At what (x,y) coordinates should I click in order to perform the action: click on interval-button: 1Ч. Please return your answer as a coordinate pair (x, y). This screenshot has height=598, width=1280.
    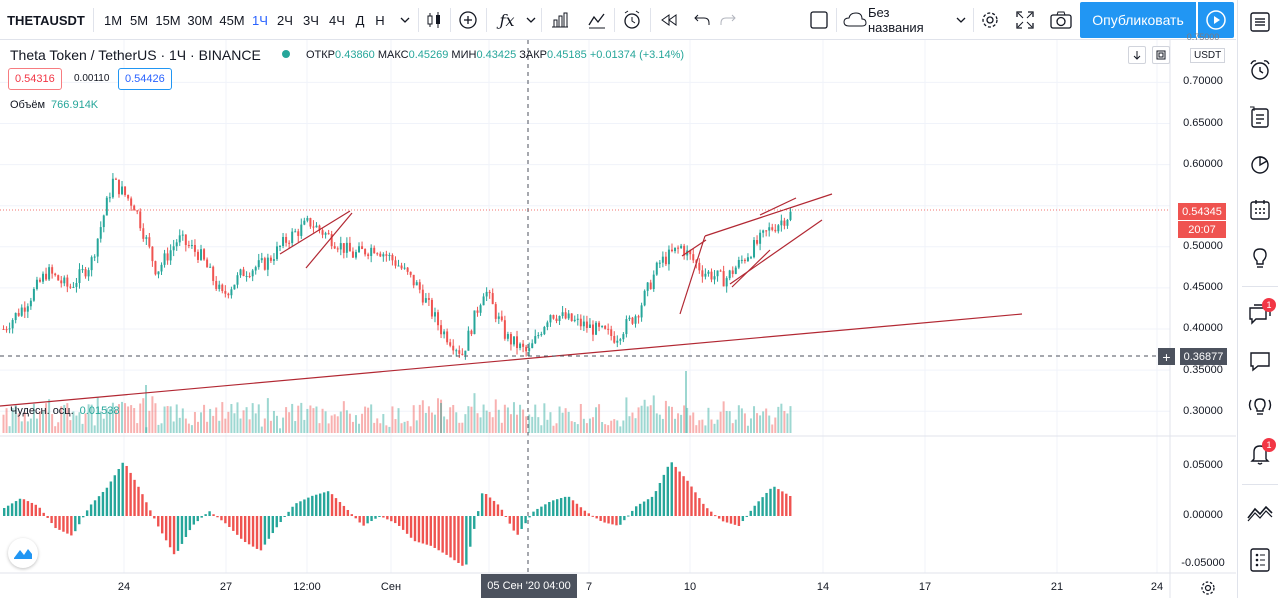
    Looking at the image, I should click on (260, 20).